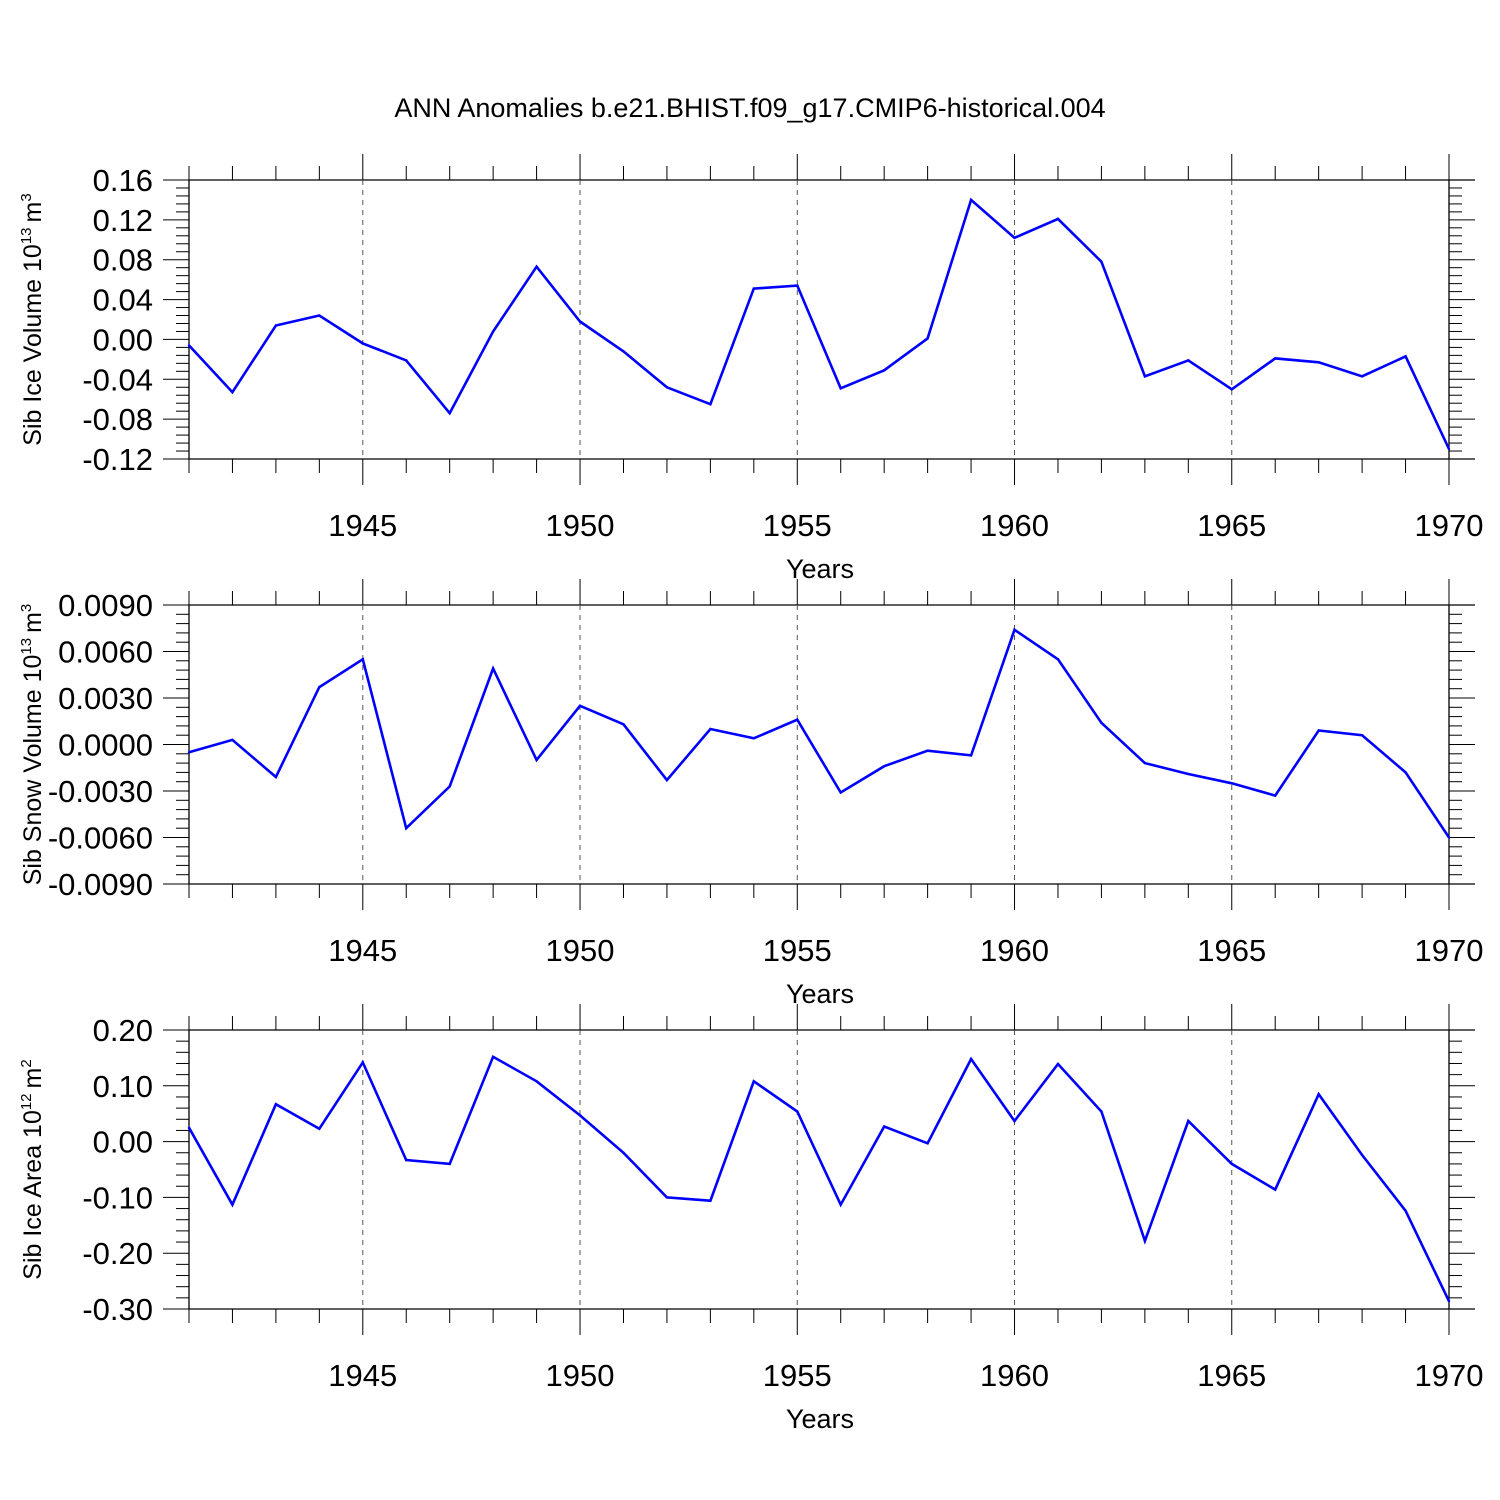 Image resolution: width=1500 pixels, height=1500 pixels. Describe the element at coordinates (820, 994) in the screenshot. I see `x-axis-label: Years` at that location.